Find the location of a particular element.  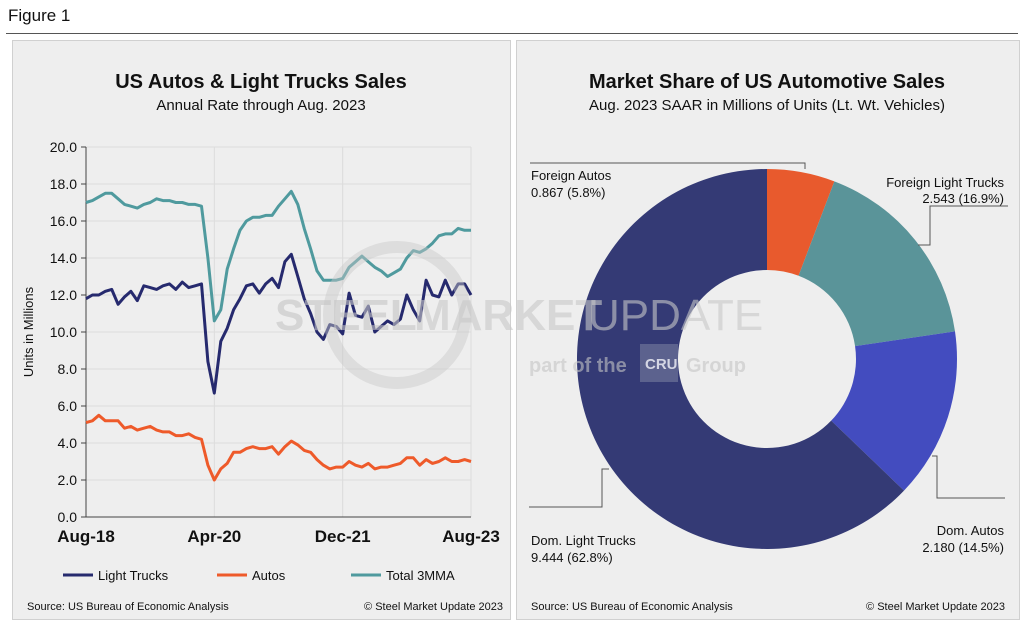

right-source: Source: US Bureau of Economic Analysis is located at coordinates (632, 607).